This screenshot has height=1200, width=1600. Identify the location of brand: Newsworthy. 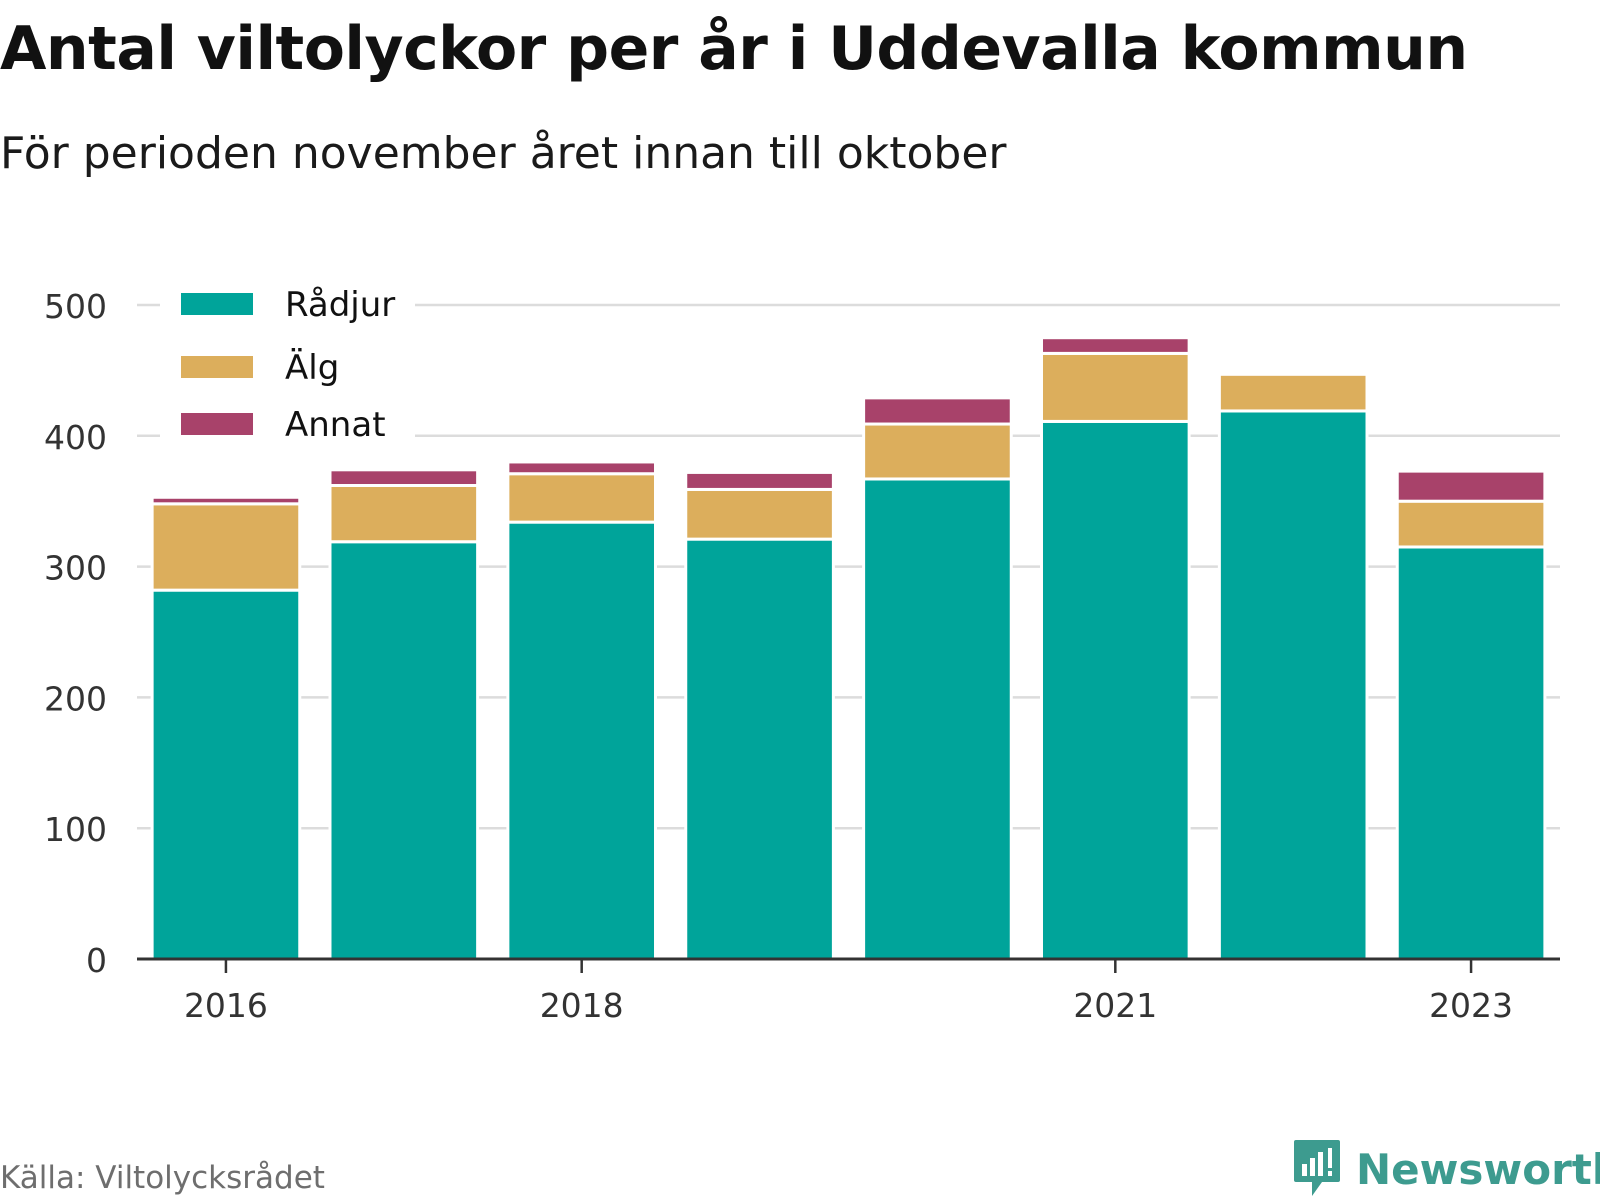
(1446, 1169).